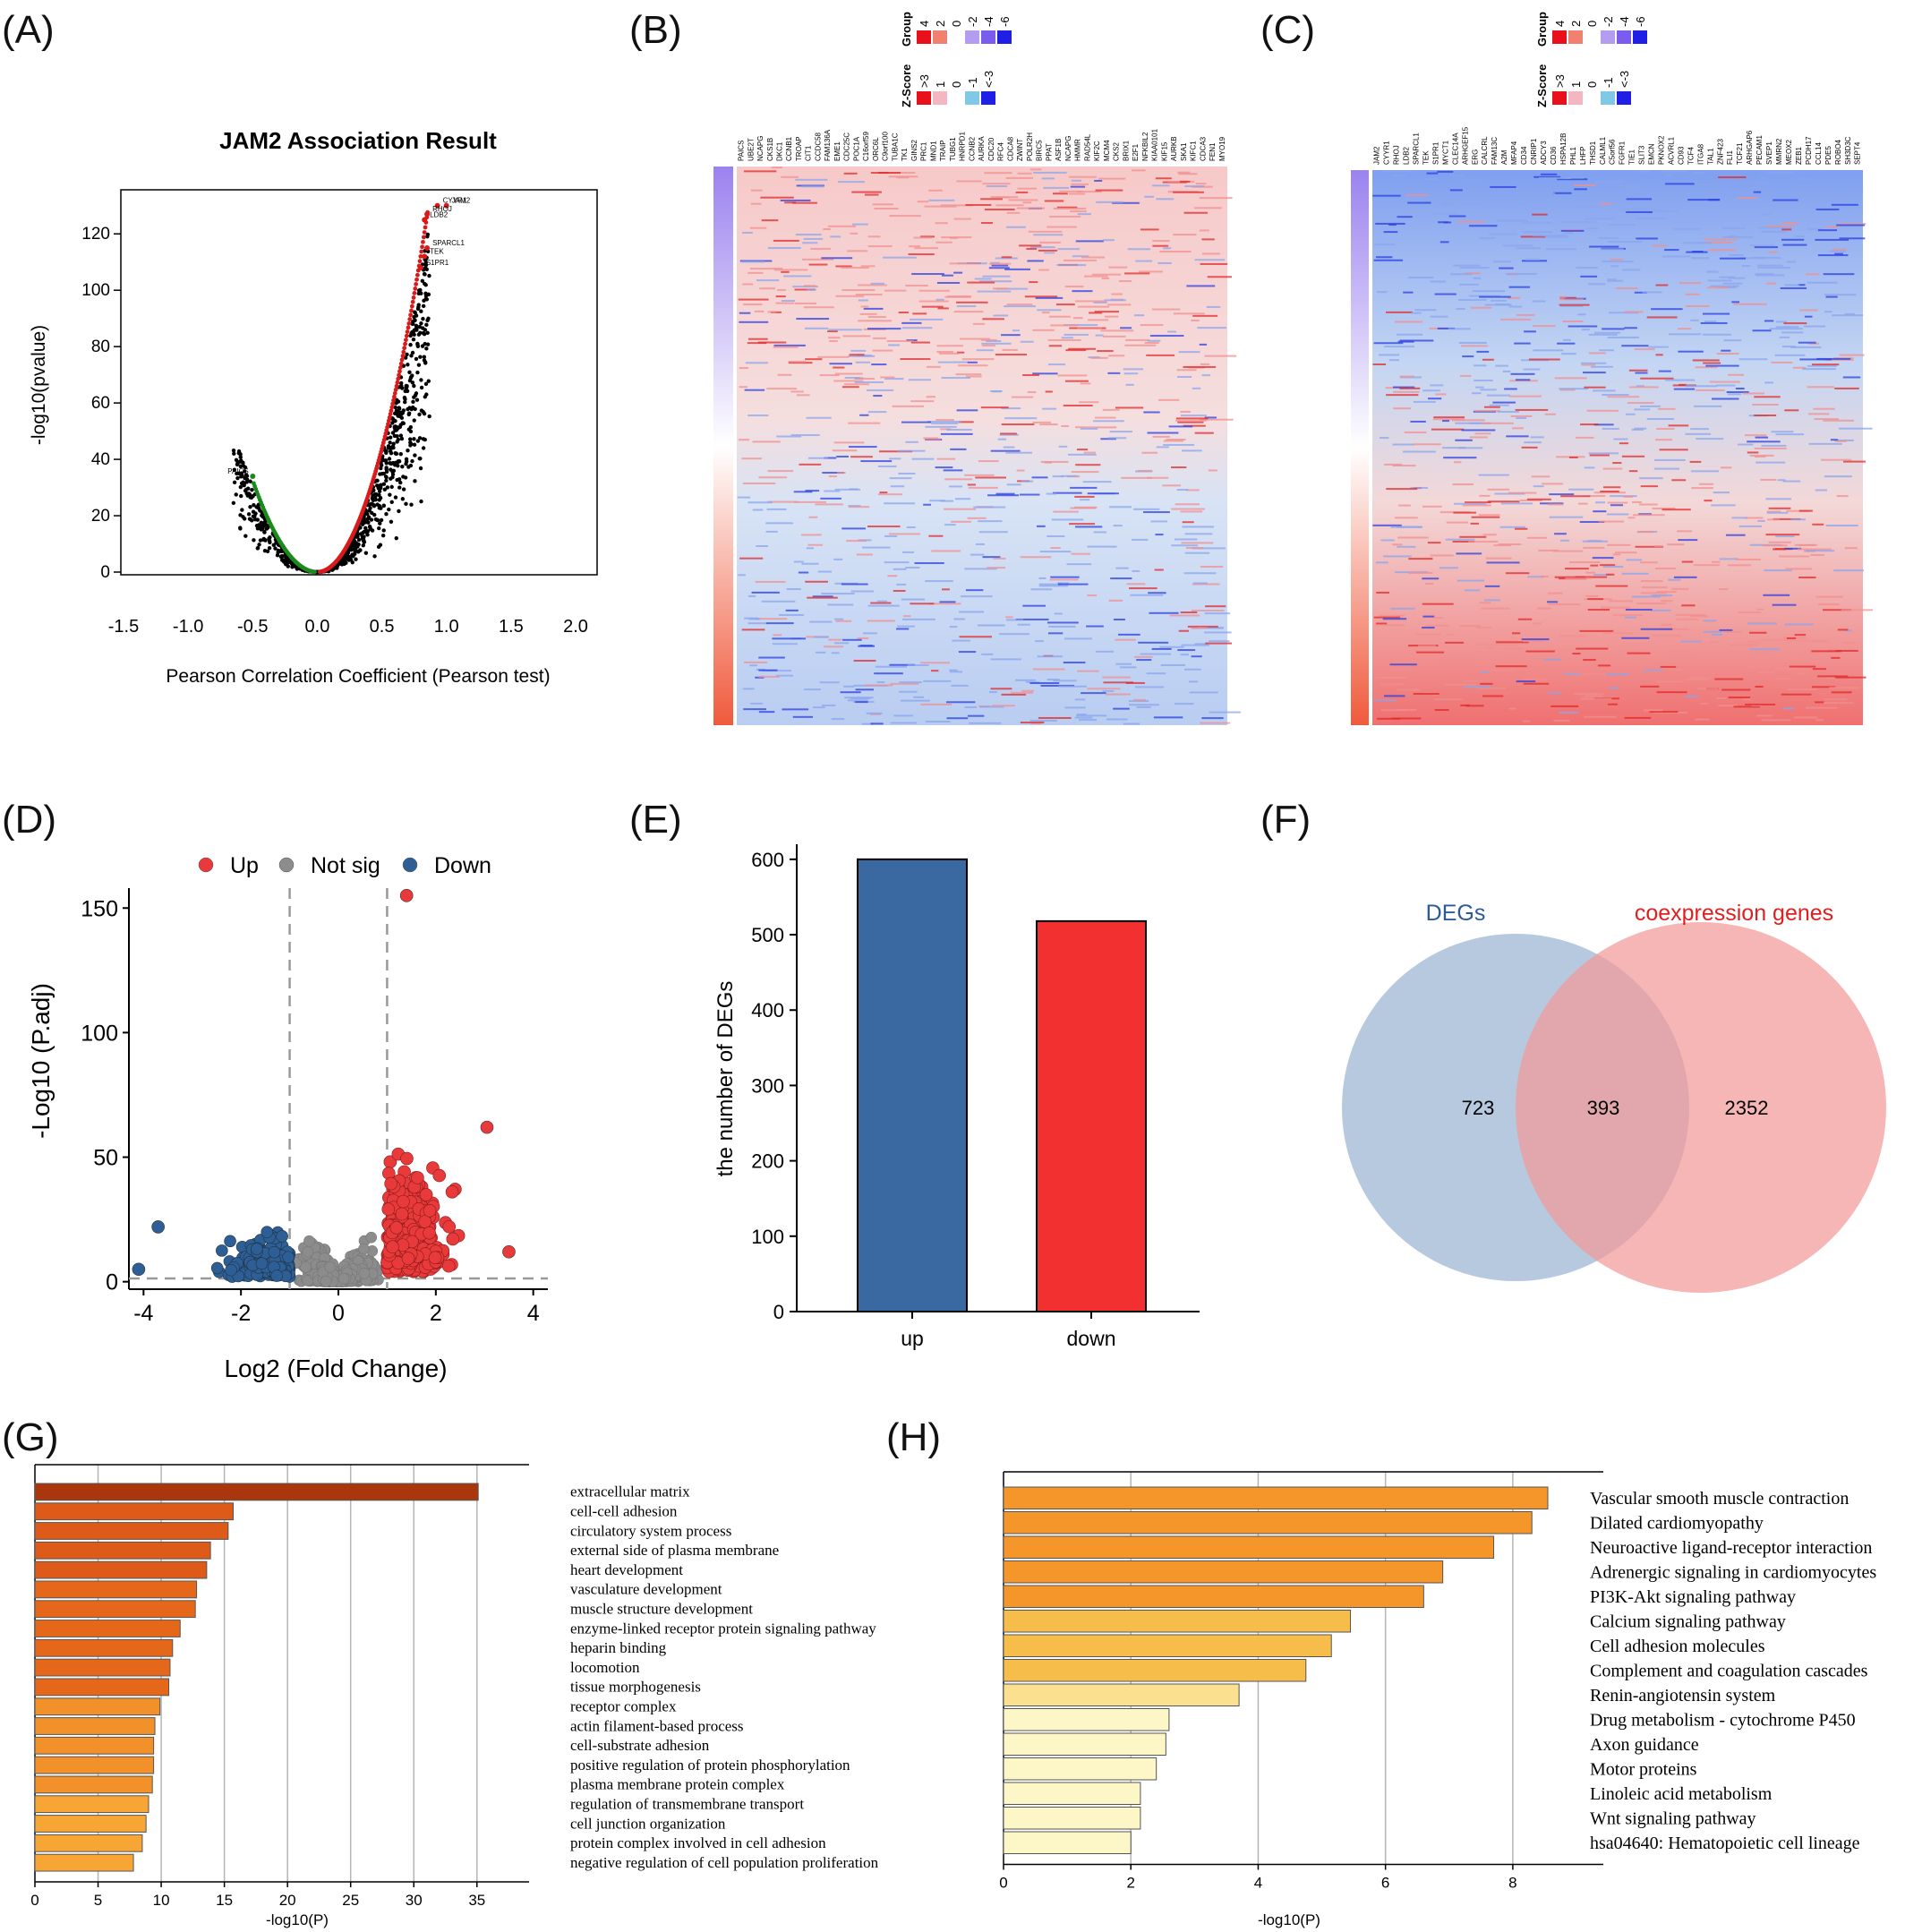  I want to click on y-tick-label: 120, so click(95, 234).